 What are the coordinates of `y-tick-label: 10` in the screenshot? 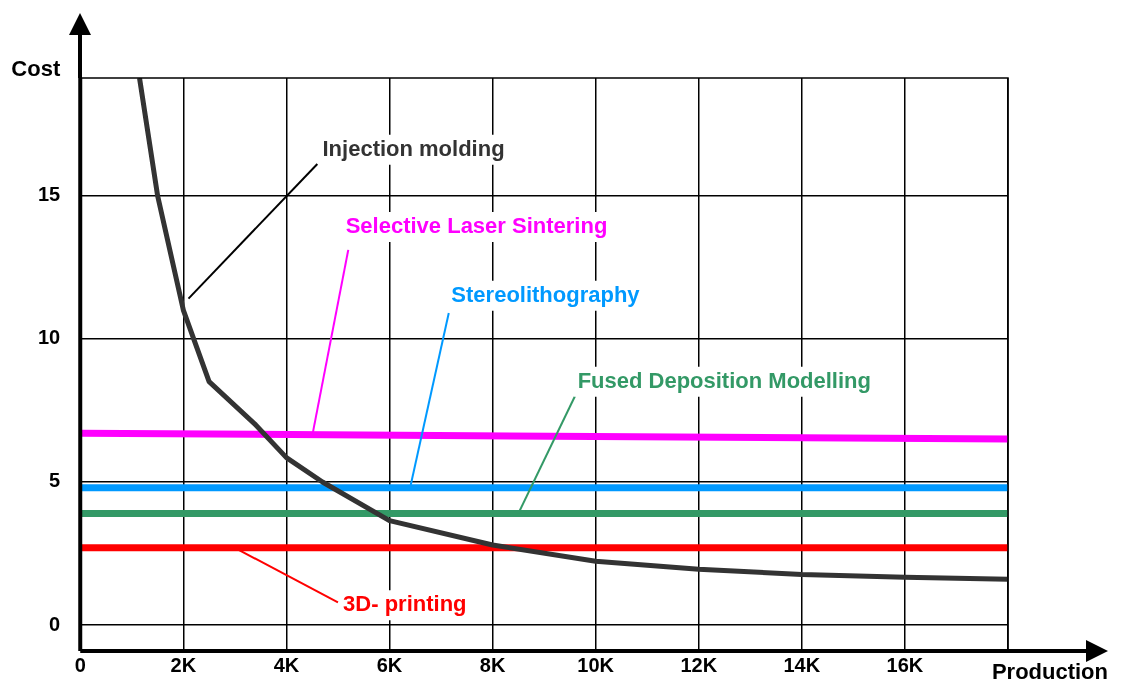 It's located at (49, 337).